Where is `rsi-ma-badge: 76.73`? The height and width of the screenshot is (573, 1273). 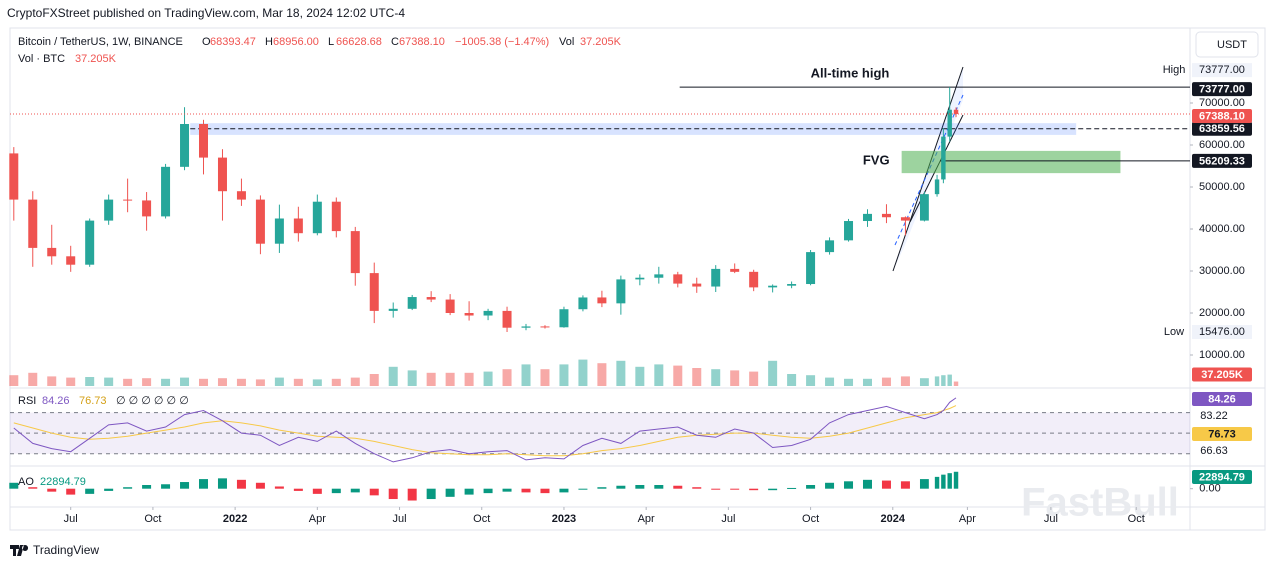
rsi-ma-badge: 76.73 is located at coordinates (1222, 434).